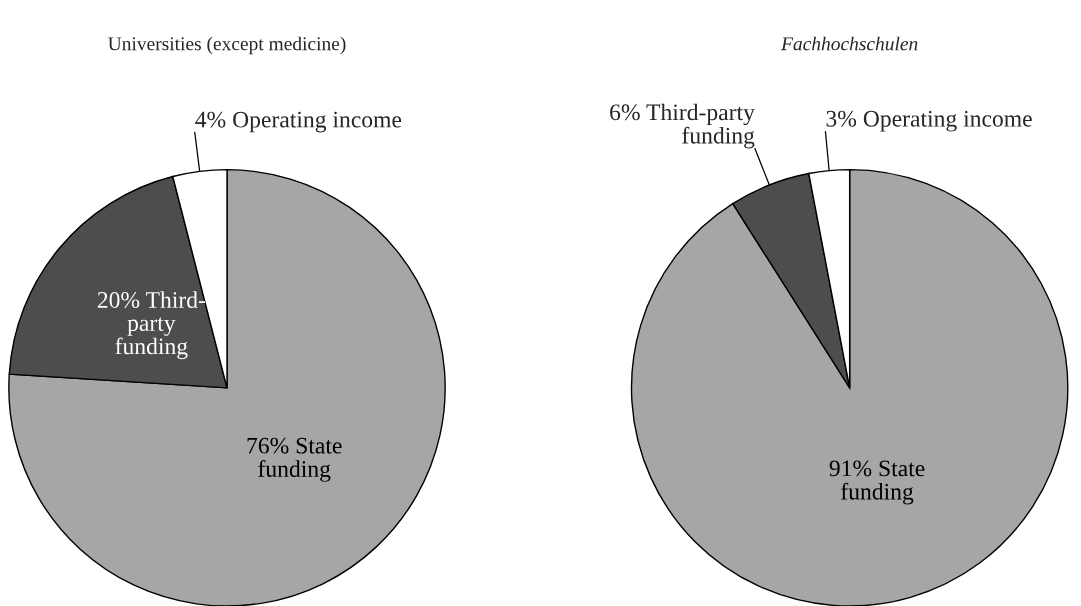 The width and height of the screenshot is (1081, 606). I want to click on slice-label: 76% State funding, so click(294, 459).